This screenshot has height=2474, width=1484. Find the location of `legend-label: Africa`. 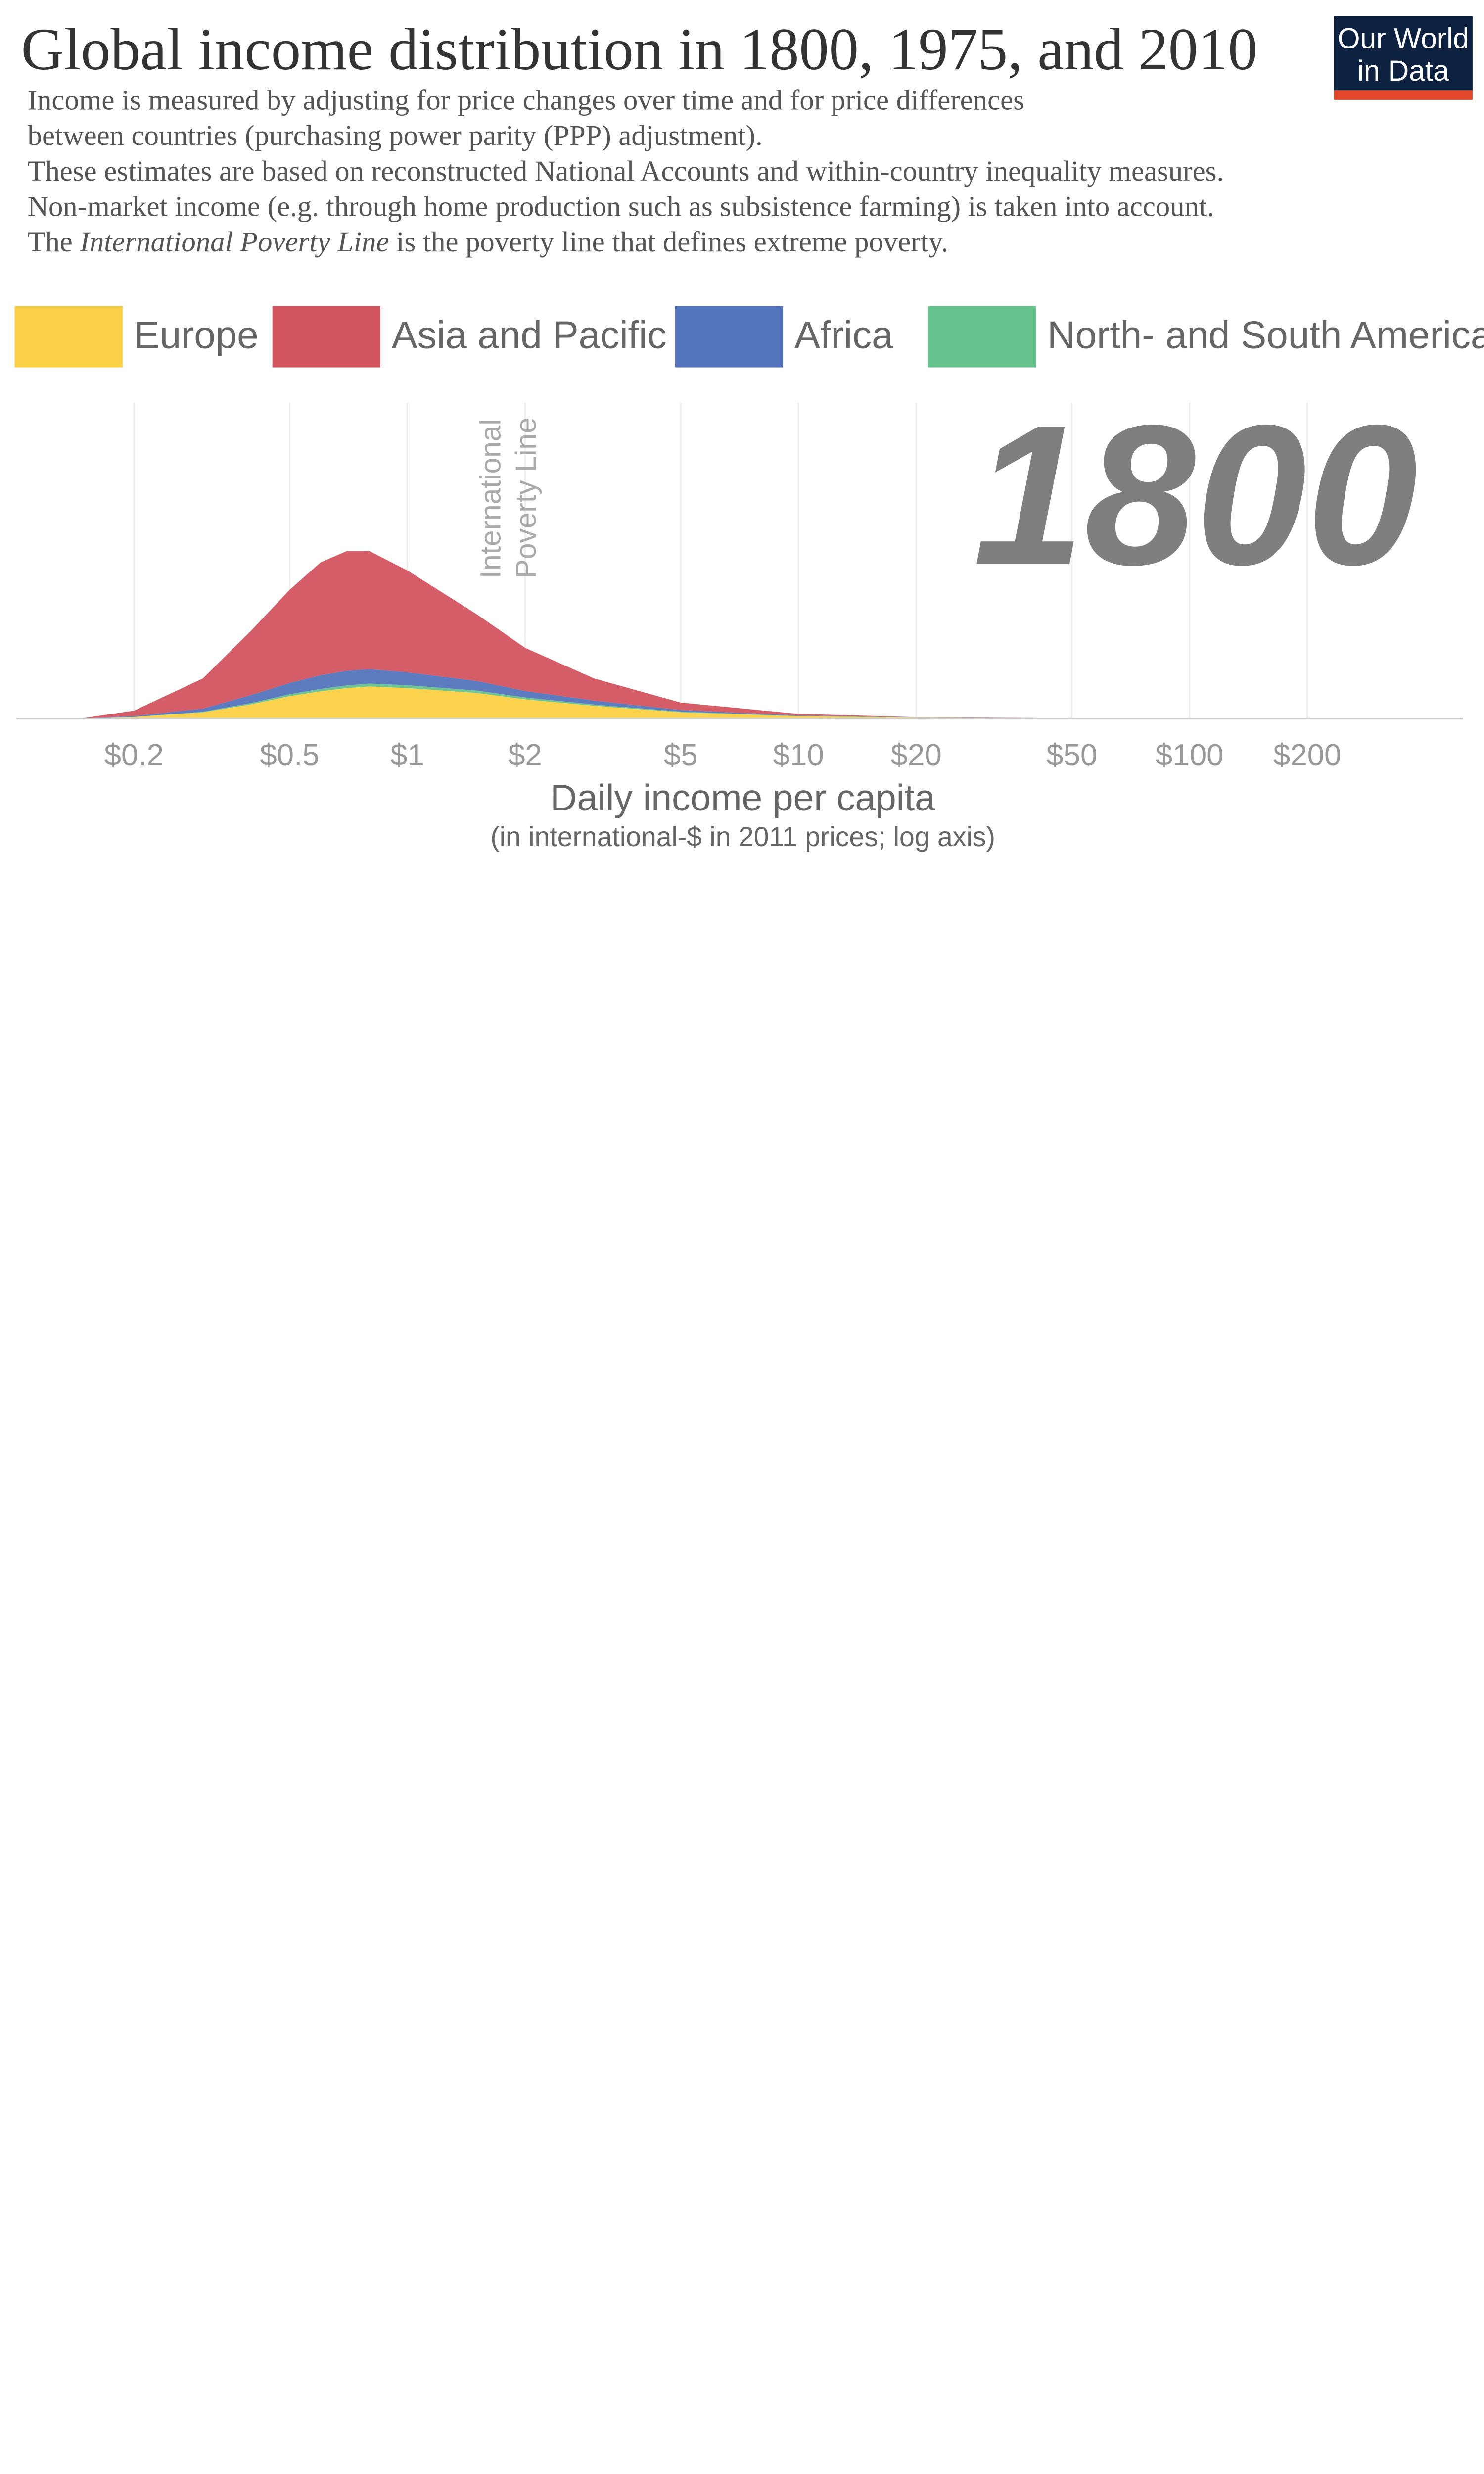

legend-label: Africa is located at coordinates (843, 334).